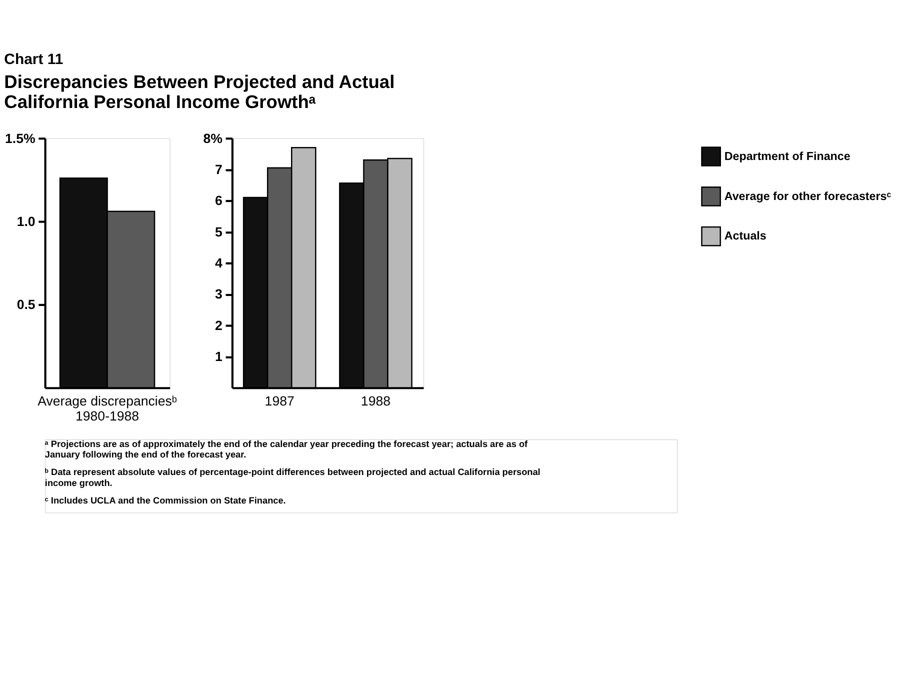 The width and height of the screenshot is (904, 695). Describe the element at coordinates (34, 59) in the screenshot. I see `chart-title: Chart 11` at that location.